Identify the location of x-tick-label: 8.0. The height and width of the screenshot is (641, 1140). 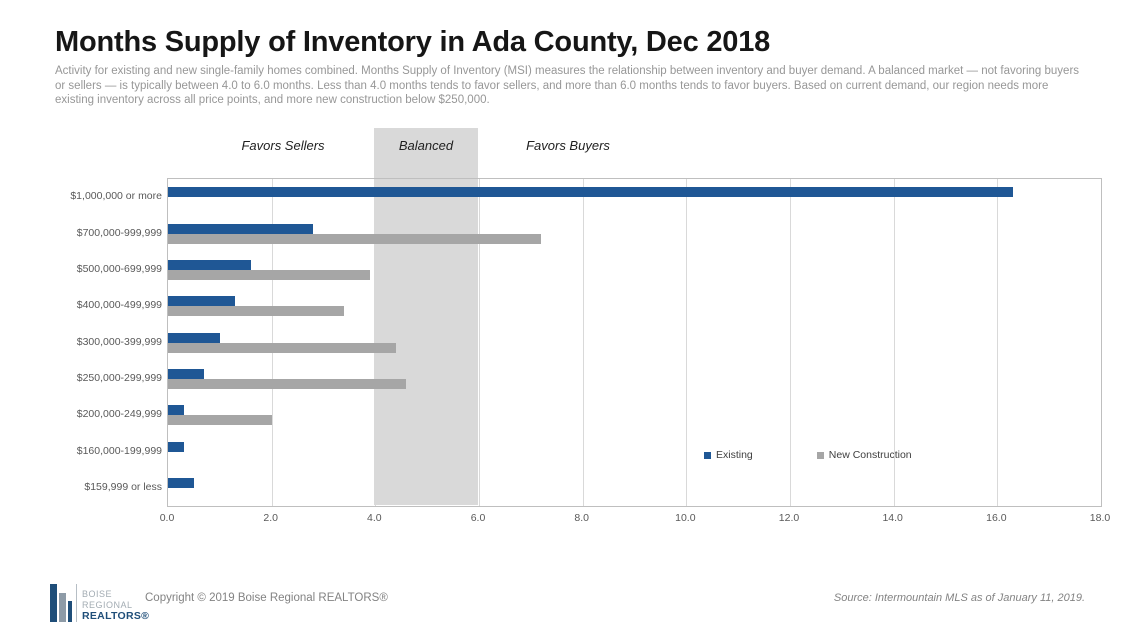
(581, 518).